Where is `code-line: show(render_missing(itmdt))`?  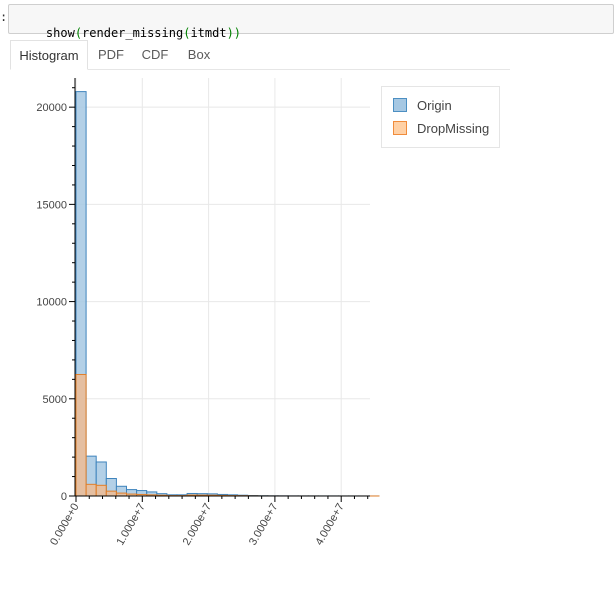 code-line: show(render_missing(itmdt)) is located at coordinates (129, 33).